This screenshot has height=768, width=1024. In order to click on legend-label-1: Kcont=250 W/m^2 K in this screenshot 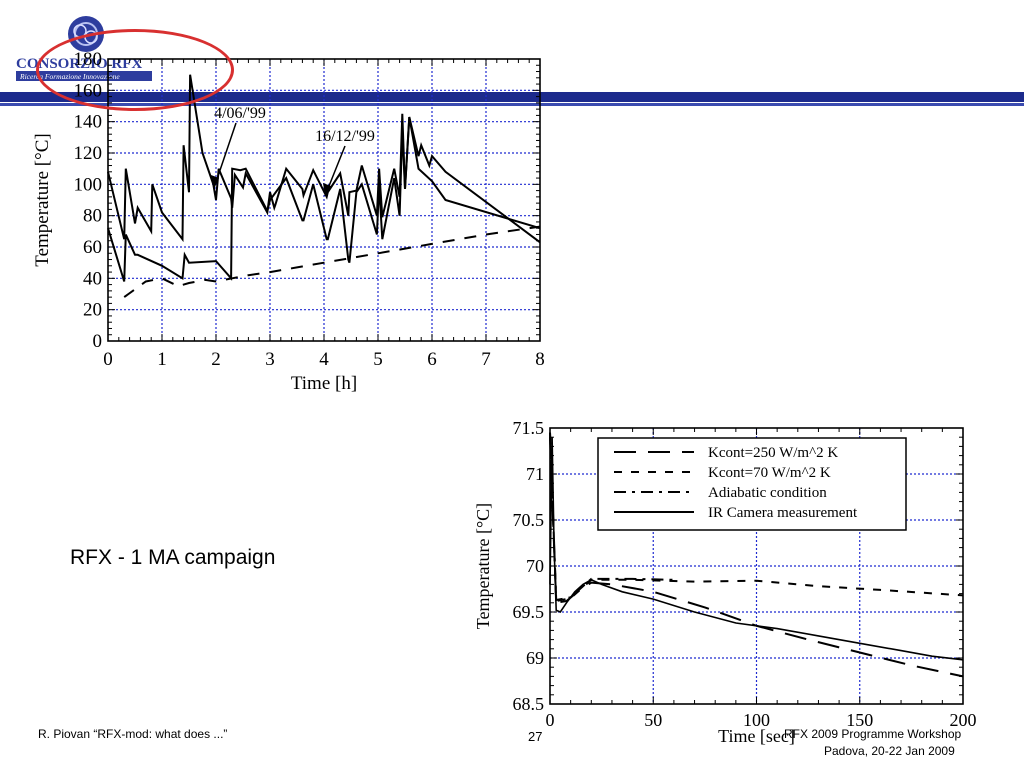, I will do `click(773, 453)`.